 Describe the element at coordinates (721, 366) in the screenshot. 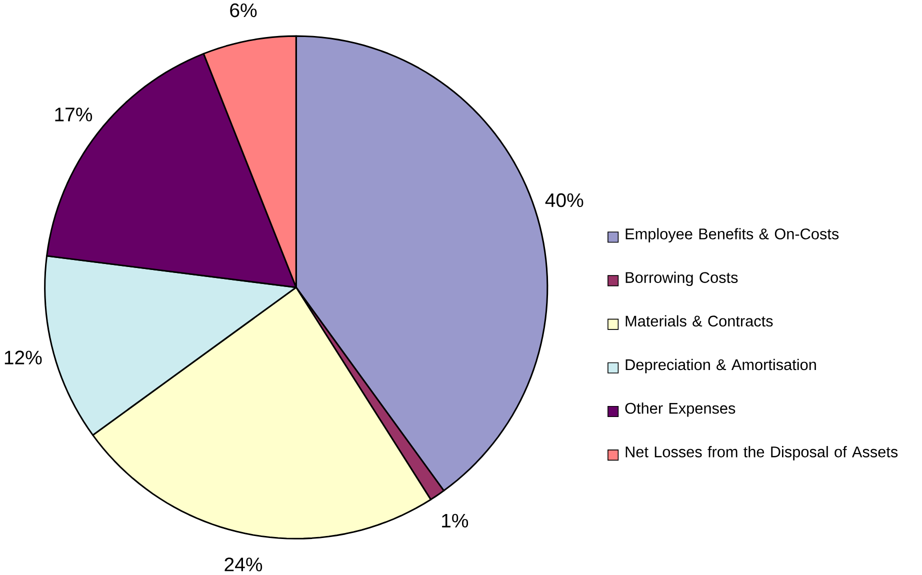

I see `legend-label: Depreciation & Amortisation` at that location.